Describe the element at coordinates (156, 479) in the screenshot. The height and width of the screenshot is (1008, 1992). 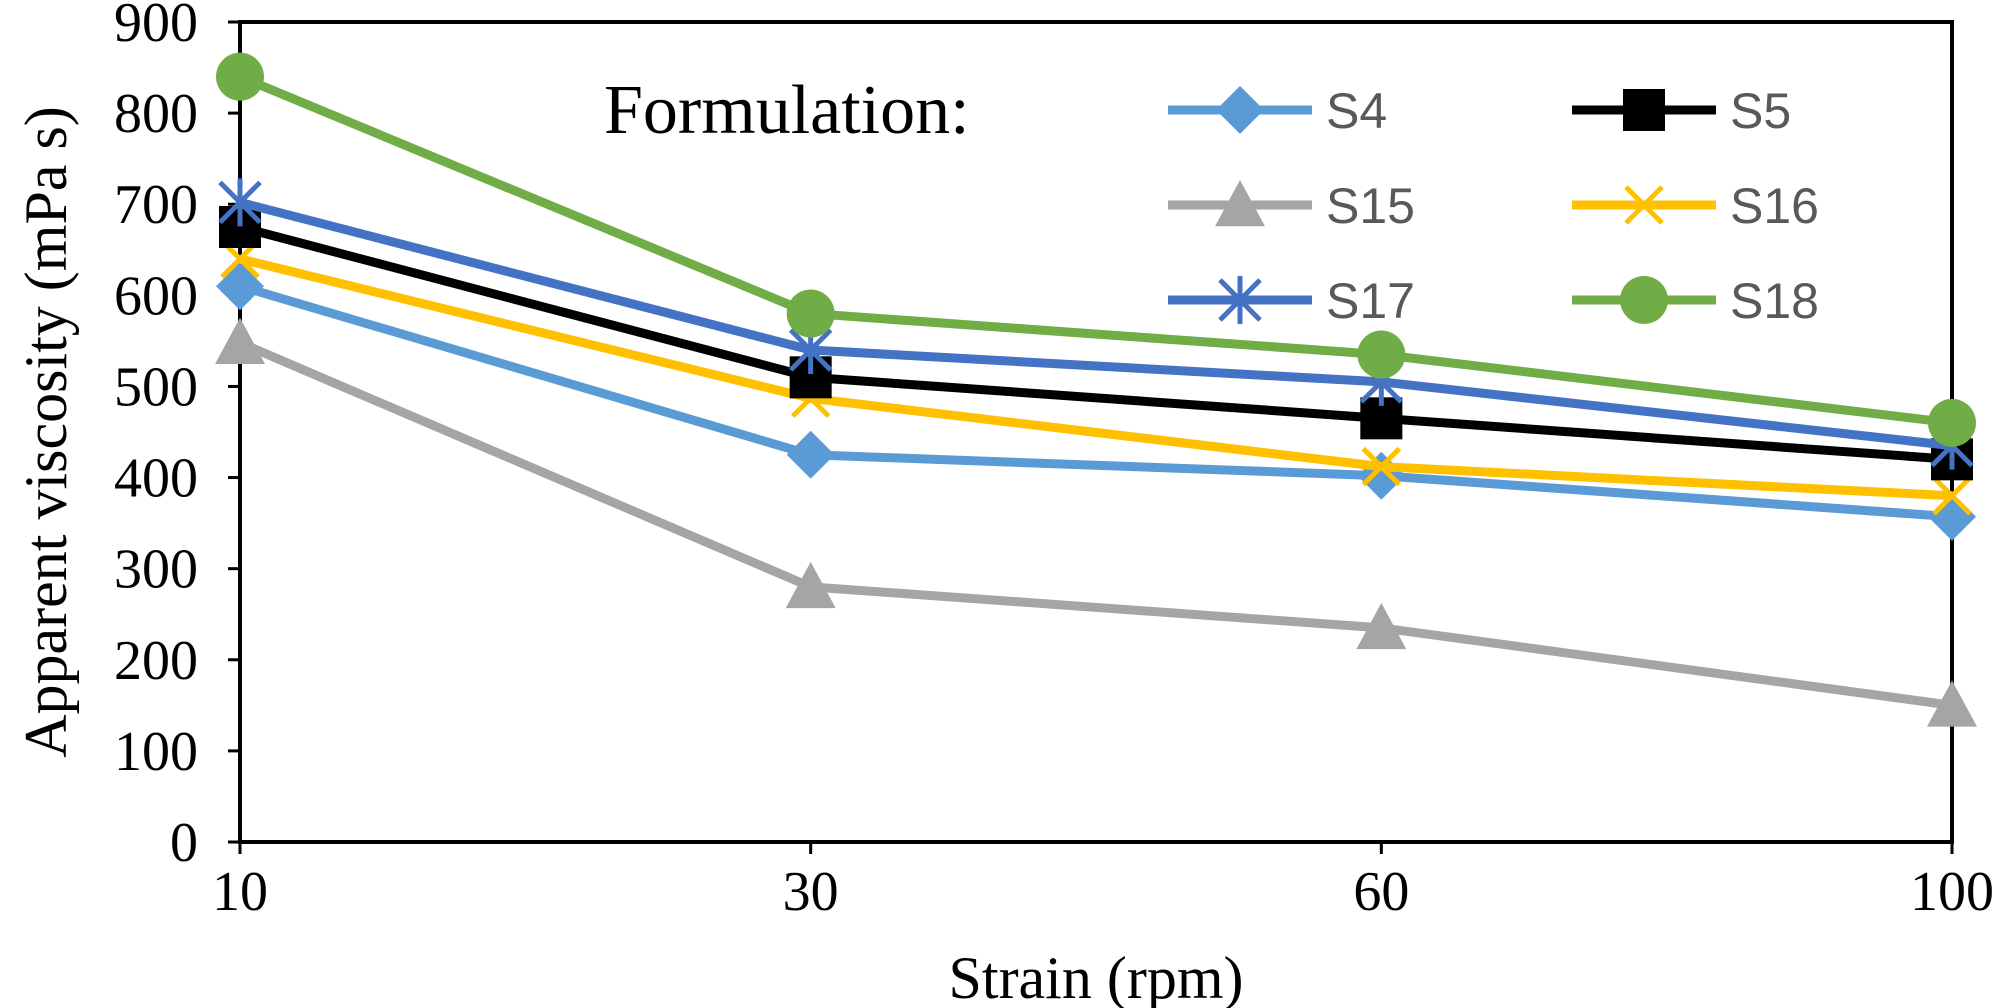
I see `y-tick-label: 400` at that location.